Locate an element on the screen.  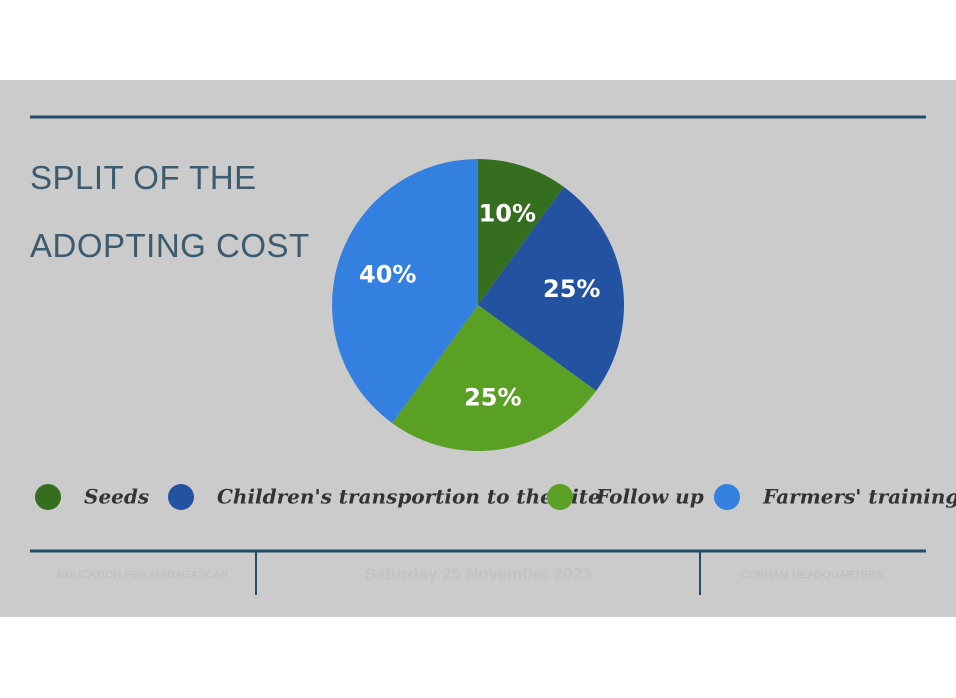
chart-title: SPLIT OF THE ADOPTING COST is located at coordinates (170, 211).